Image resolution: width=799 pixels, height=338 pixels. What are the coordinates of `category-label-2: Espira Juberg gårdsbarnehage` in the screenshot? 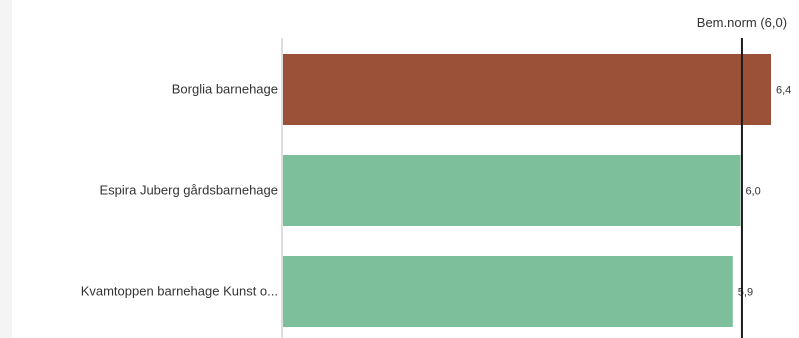 It's located at (188, 190).